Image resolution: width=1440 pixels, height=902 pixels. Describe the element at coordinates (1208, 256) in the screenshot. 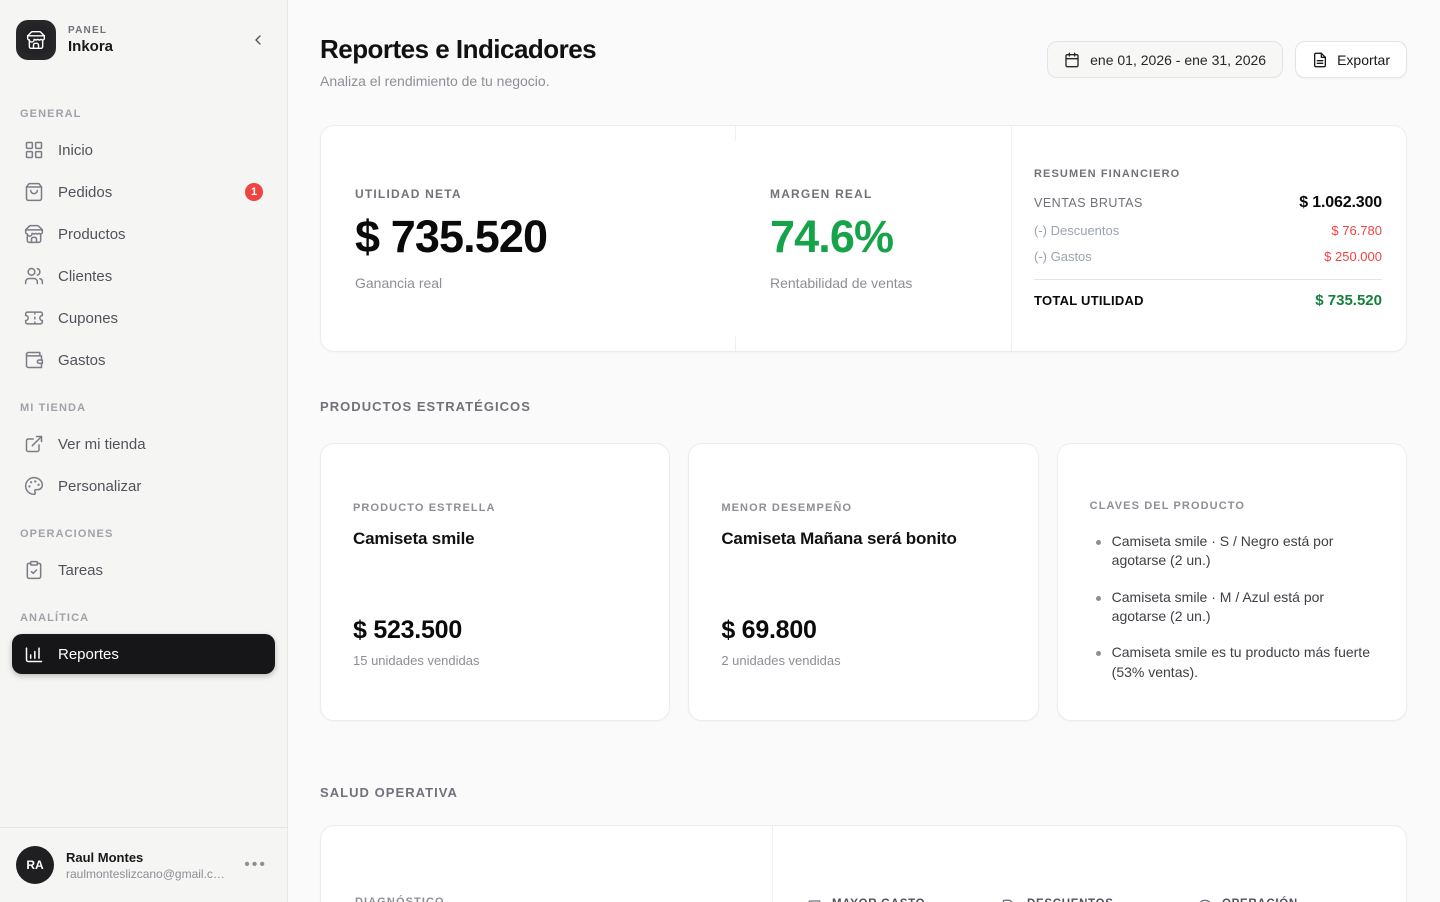

I see `expenses-row: (-) Gastos $ 250.000` at that location.